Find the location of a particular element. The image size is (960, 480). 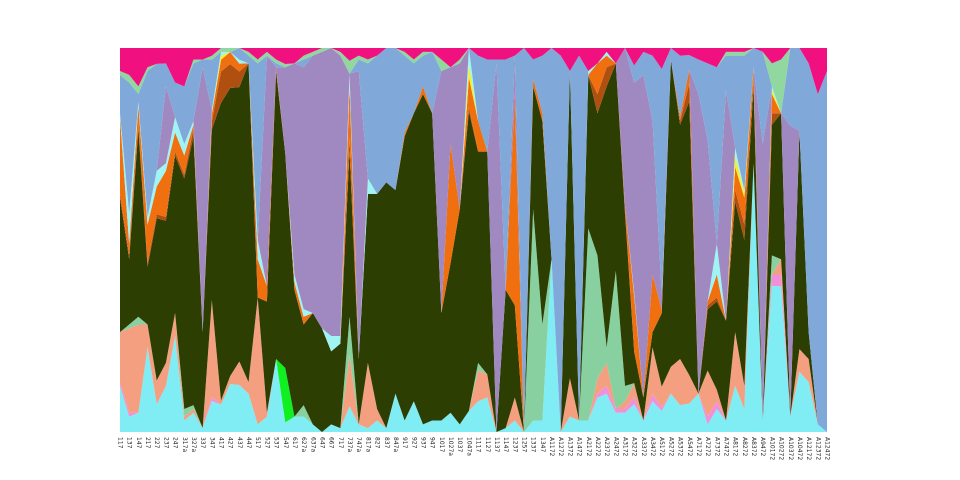

x-tick-label: A2272 is located at coordinates (597, 447).